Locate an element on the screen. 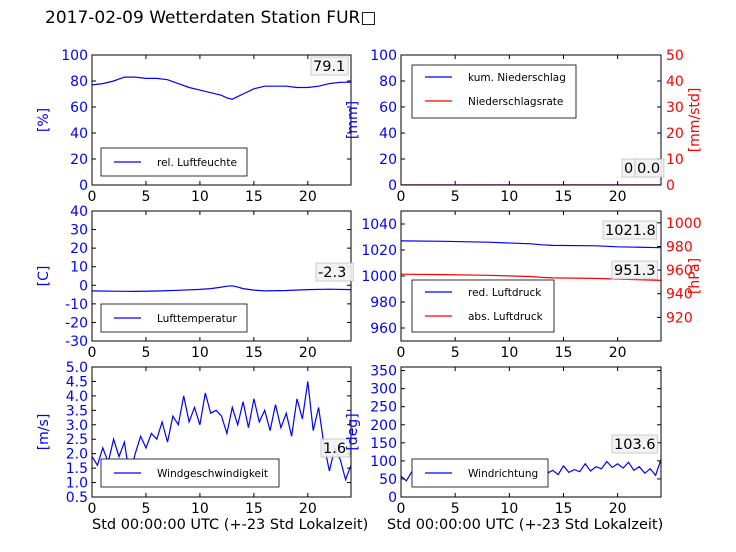  temperature-xtick-label: 5 is located at coordinates (145, 353).